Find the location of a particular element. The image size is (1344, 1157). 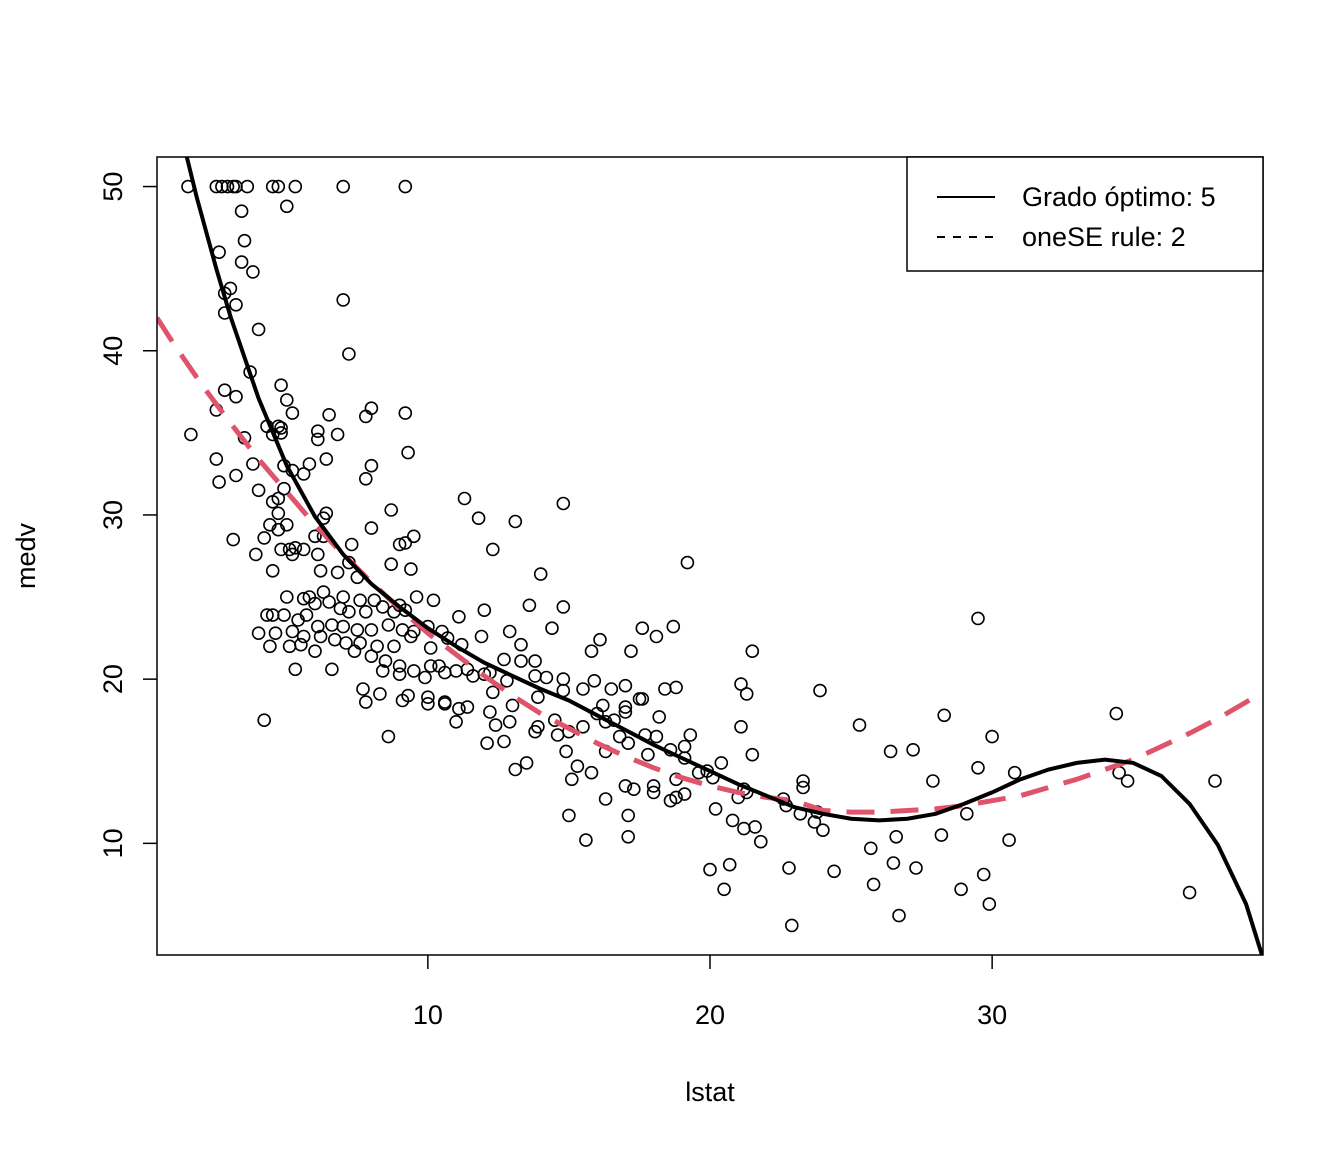

legend-label-optimal: Grado óptimo: 5 is located at coordinates (1119, 197).